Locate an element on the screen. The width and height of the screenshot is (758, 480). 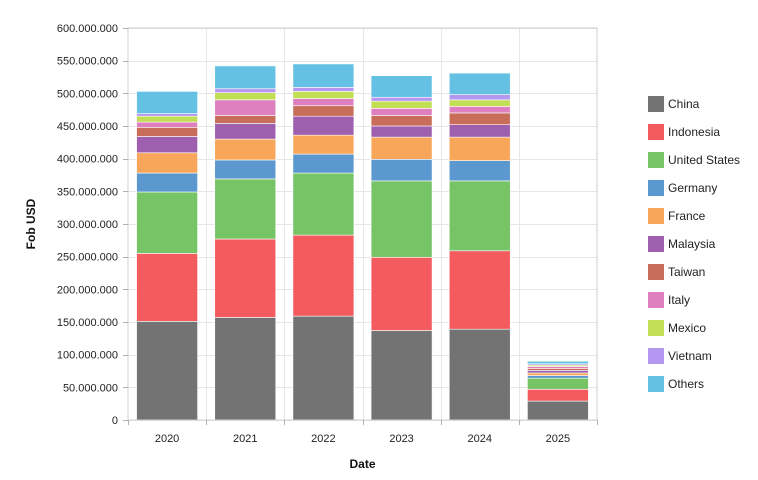
legend-item-france: France is located at coordinates (677, 216).